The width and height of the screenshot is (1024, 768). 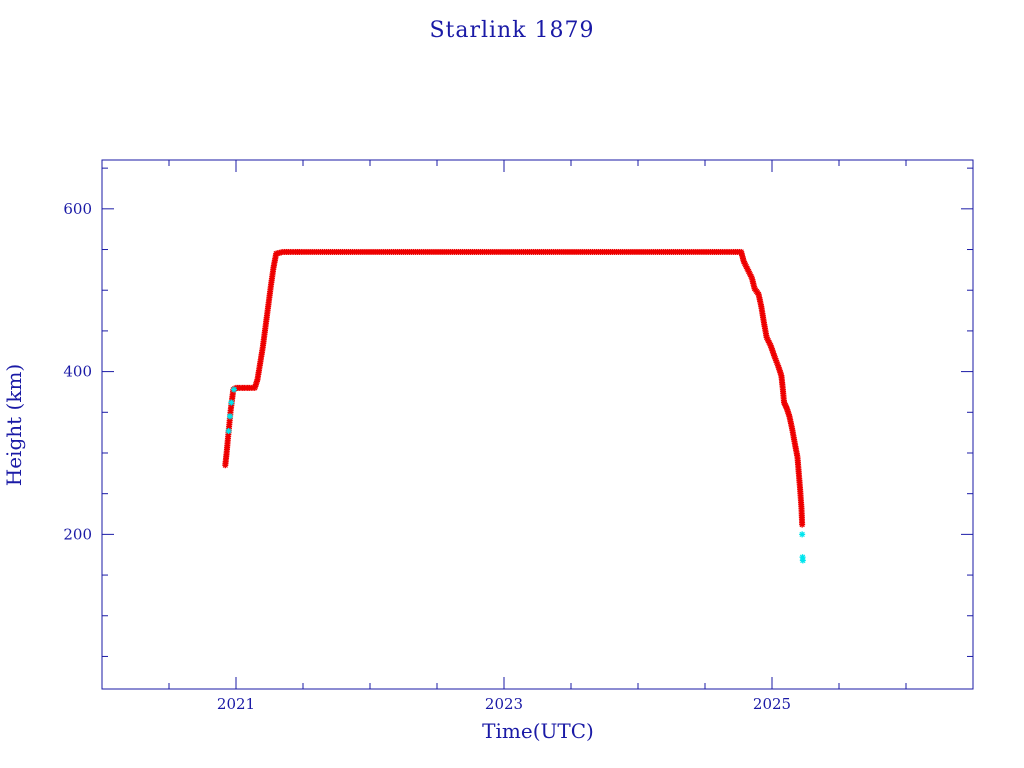 I want to click on x-tick-label: 2021, so click(x=236, y=704).